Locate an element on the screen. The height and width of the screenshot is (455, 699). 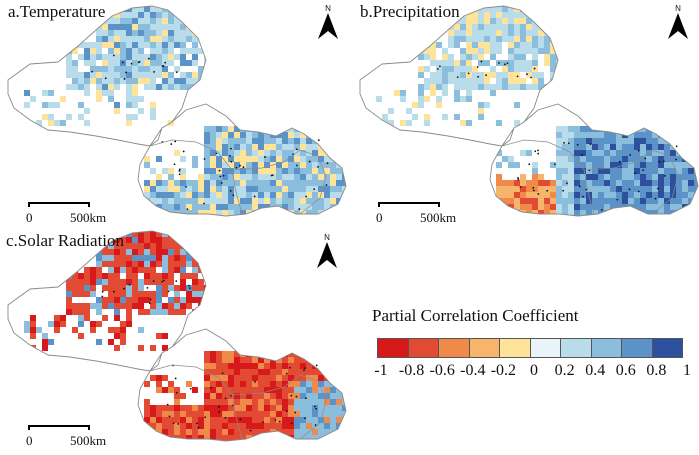
legend-tick-label: 0.6 is located at coordinates (625, 370).